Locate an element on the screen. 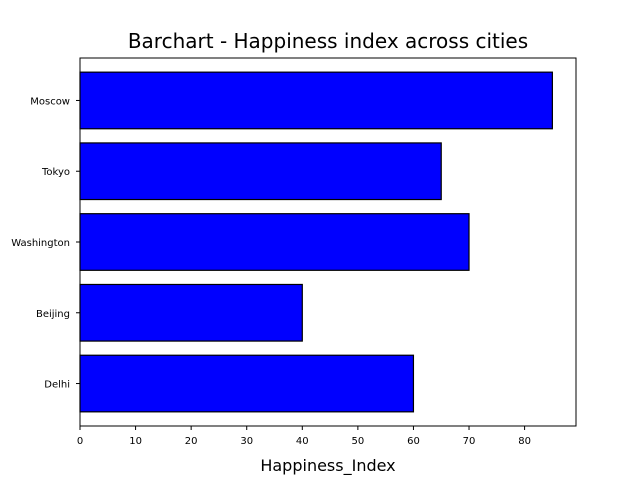 This screenshot has width=640, height=480. x-axis-ticks: 0 10 20 30 40 50 60 70 80 is located at coordinates (304, 436).